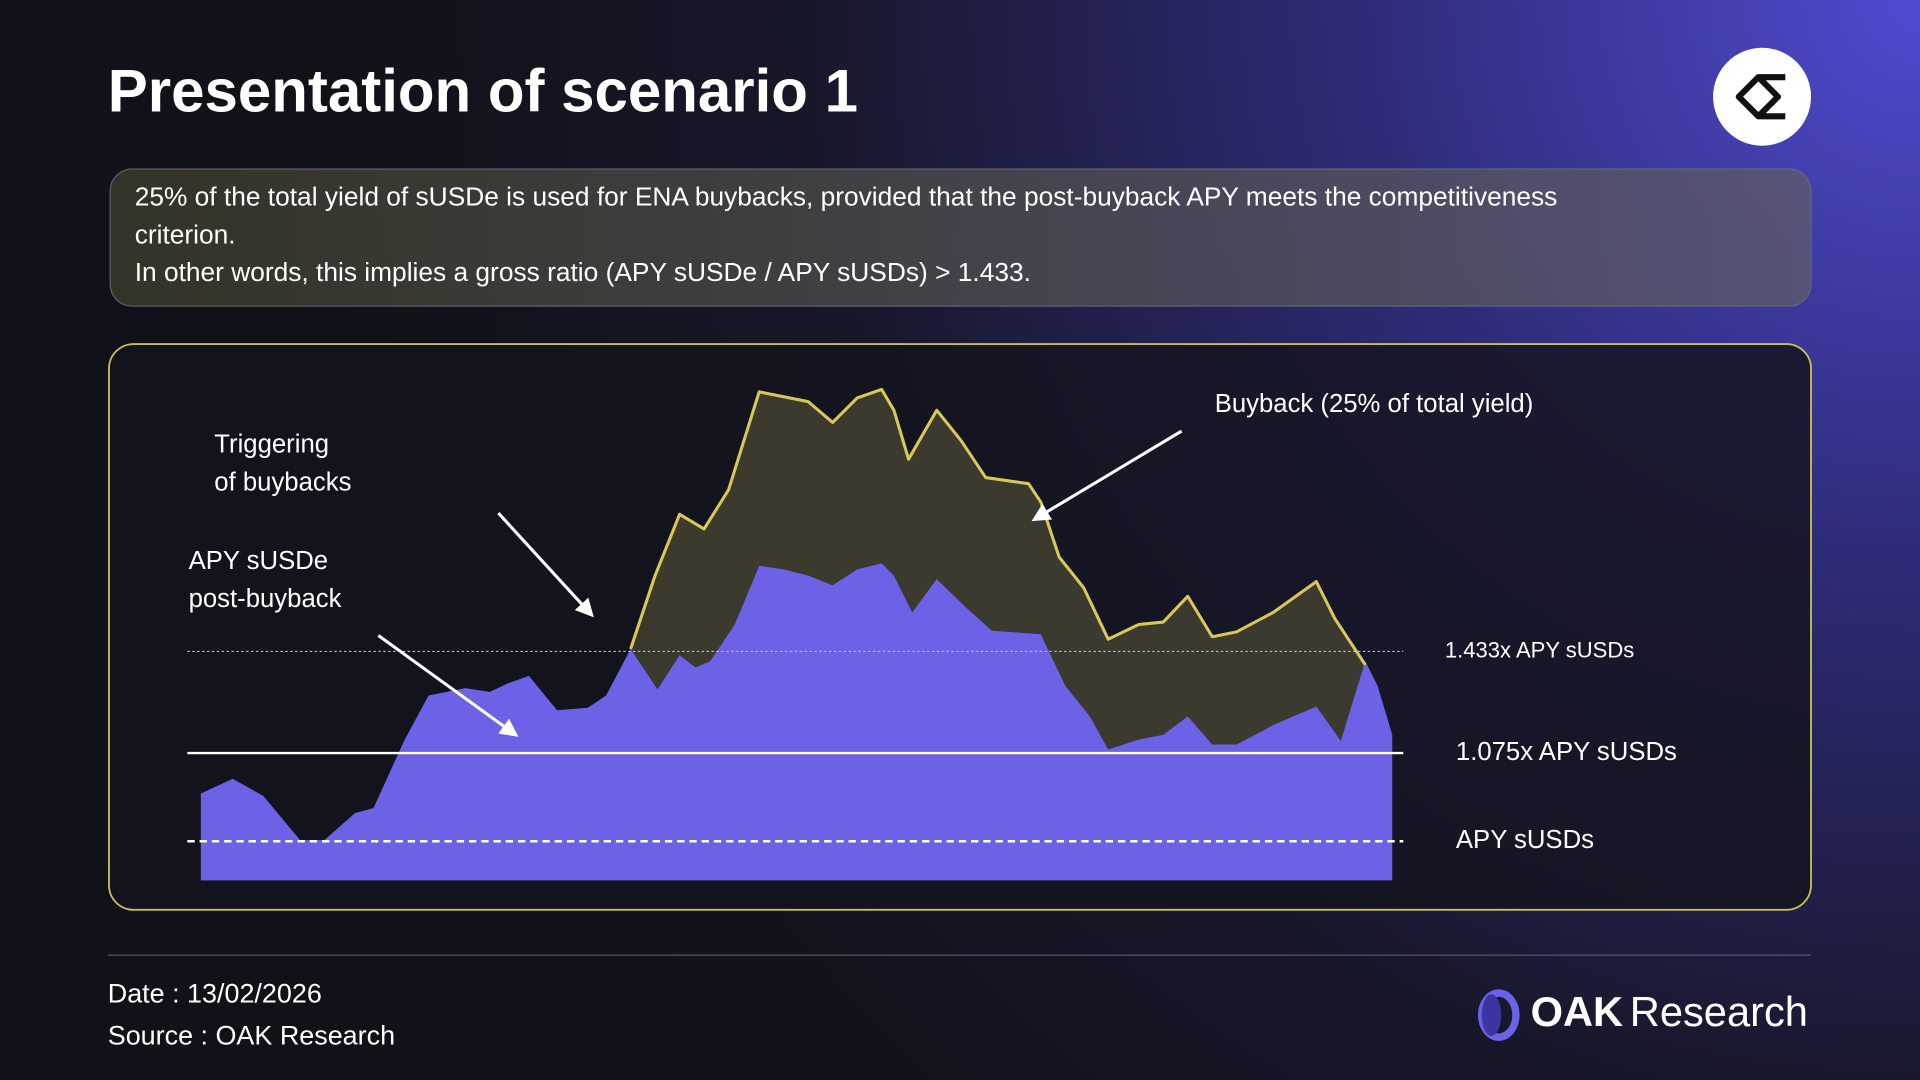 This screenshot has height=1080, width=1920. I want to click on brand-name: OAK, so click(1577, 1011).